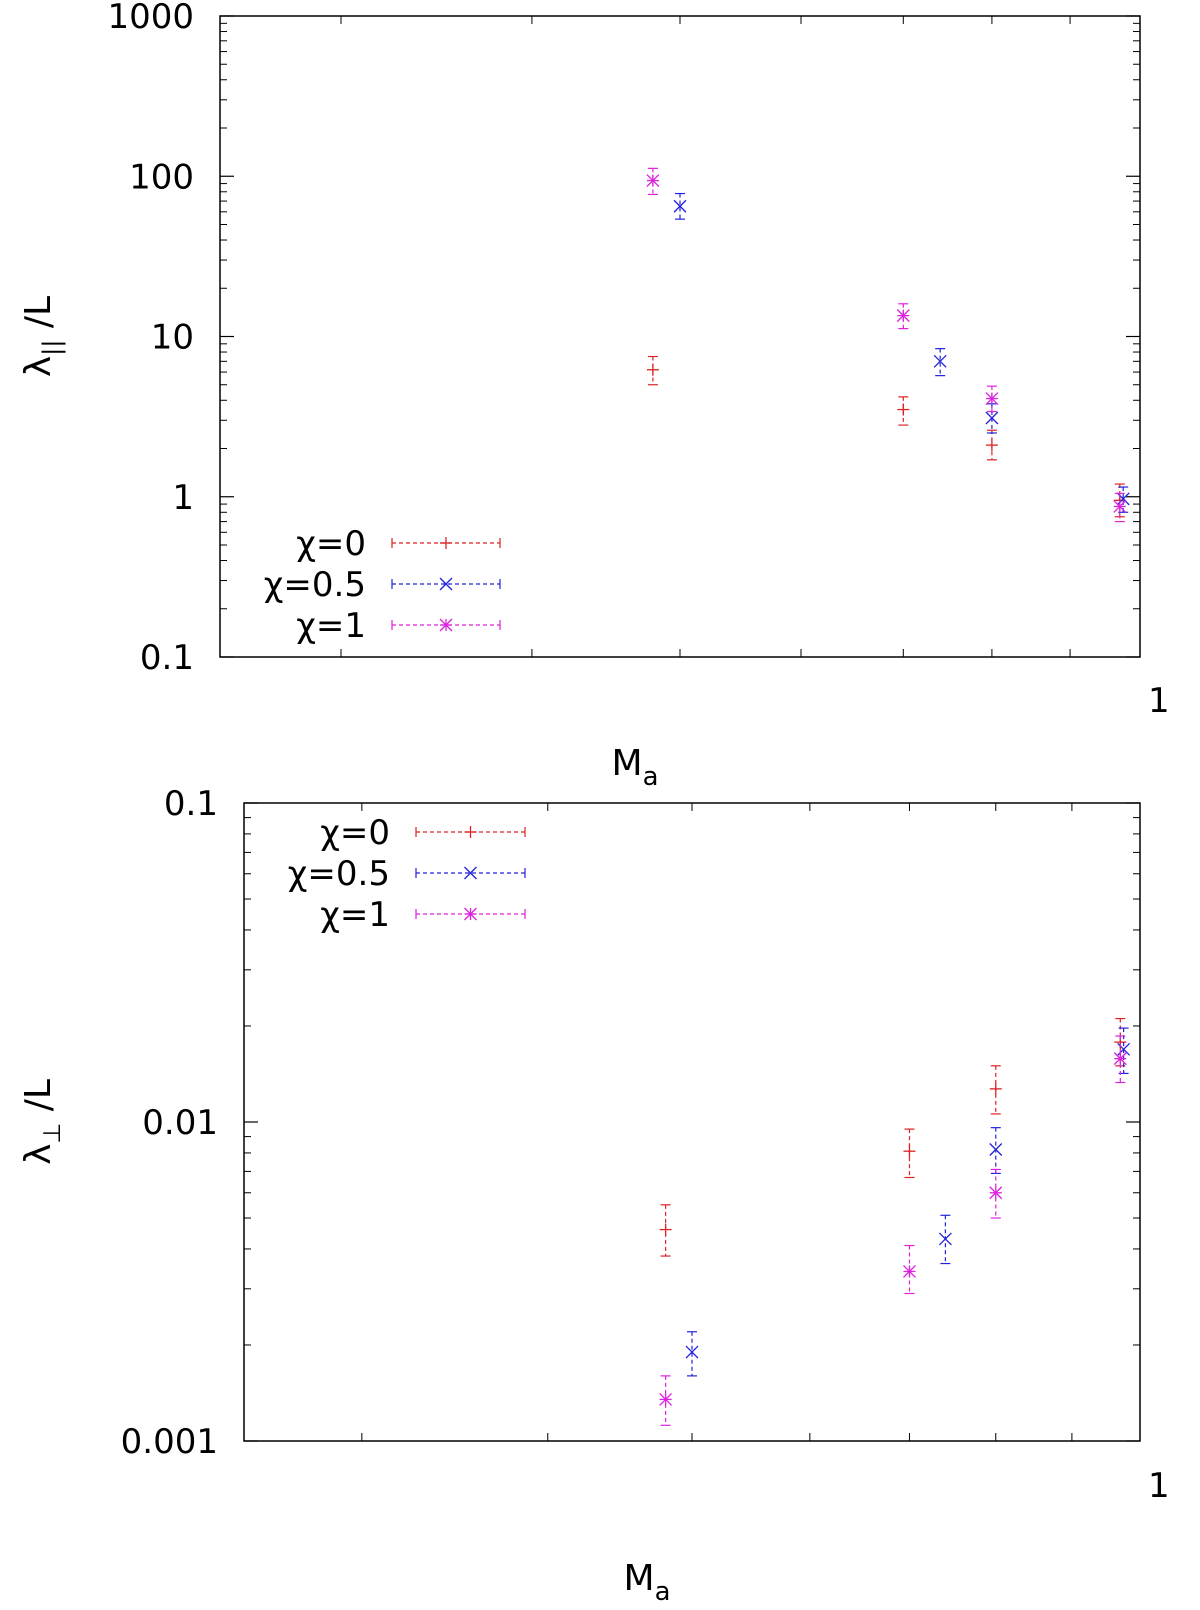 This screenshot has width=1200, height=1610. What do you see at coordinates (42, 336) in the screenshot?
I see `y-axis-label: λ|| /L` at bounding box center [42, 336].